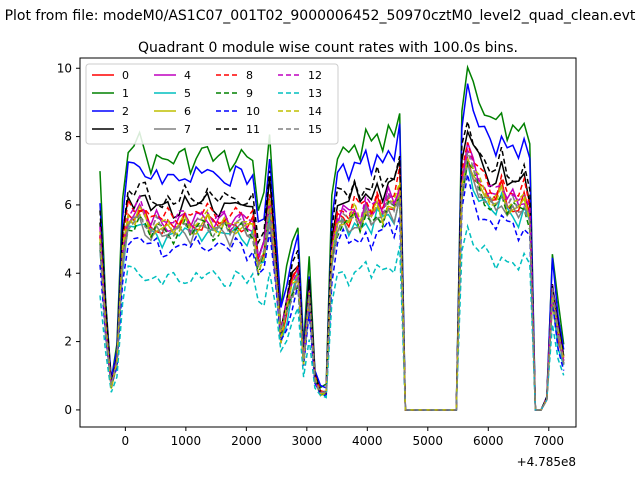 This screenshot has height=480, width=640. Describe the element at coordinates (125, 75) in the screenshot. I see `legend-label-0: 0` at that location.